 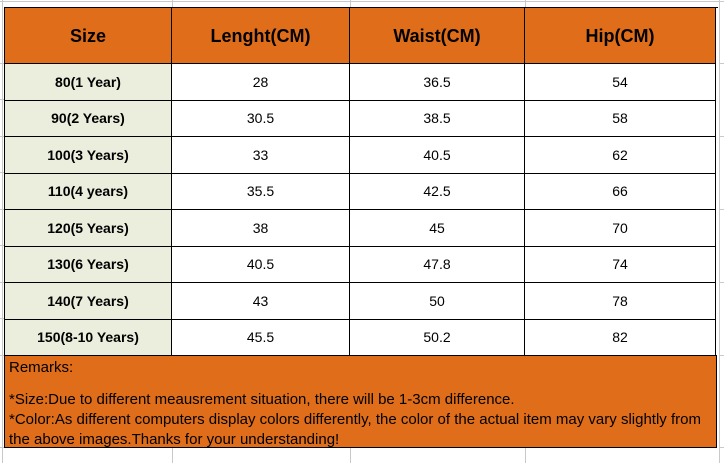 What do you see at coordinates (437, 191) in the screenshot?
I see `waist-cell: 42.5` at bounding box center [437, 191].